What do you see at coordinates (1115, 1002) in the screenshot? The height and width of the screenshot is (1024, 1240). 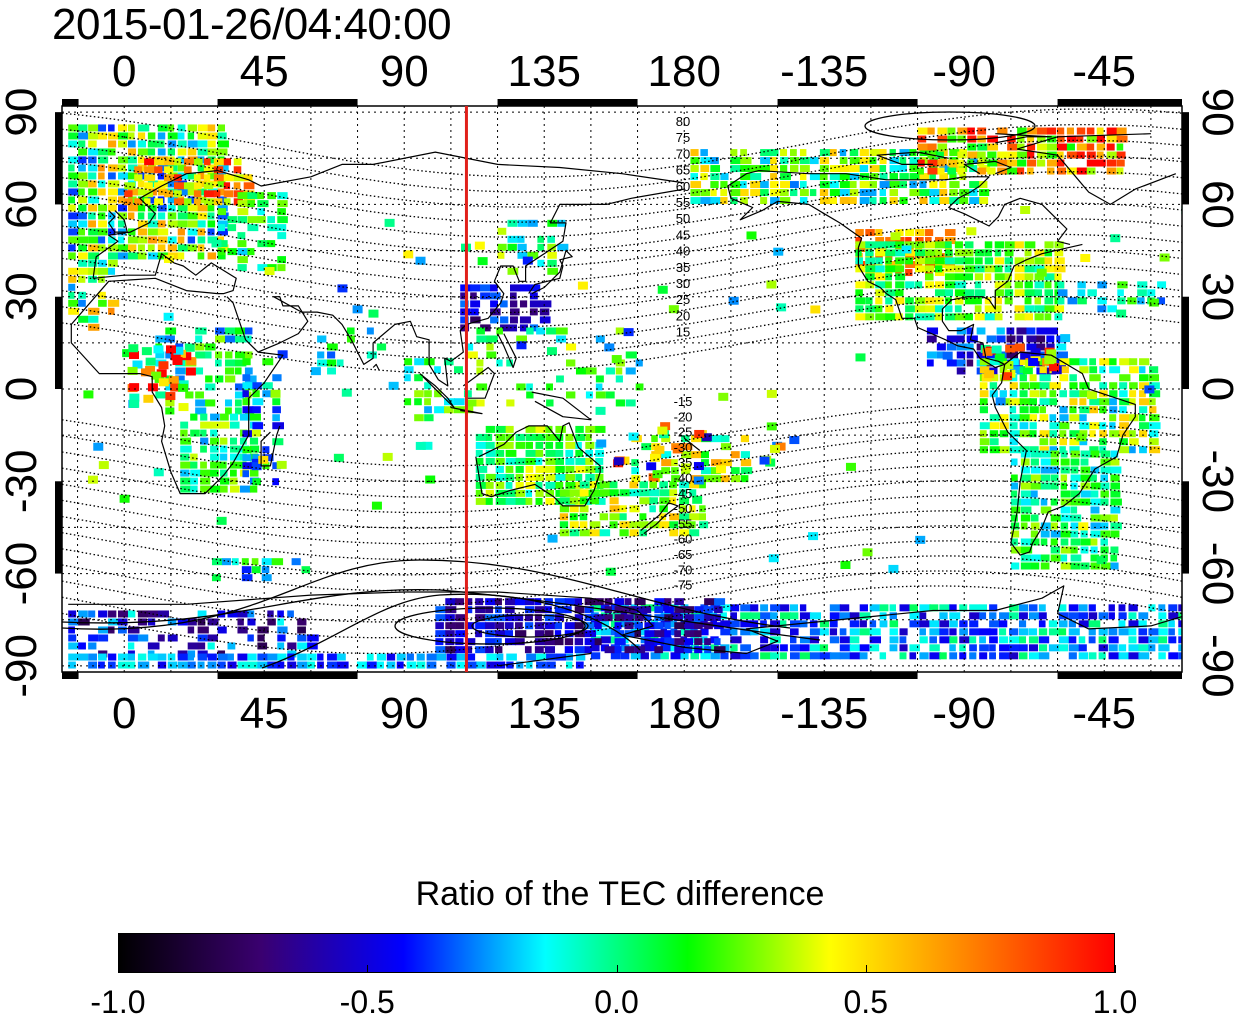 I see `colorbar-tick-label: 1.0` at bounding box center [1115, 1002].